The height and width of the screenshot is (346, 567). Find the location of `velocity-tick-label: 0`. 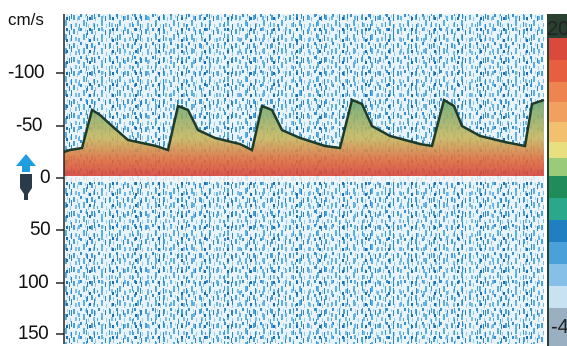

velocity-tick-label: 0 is located at coordinates (45, 177).